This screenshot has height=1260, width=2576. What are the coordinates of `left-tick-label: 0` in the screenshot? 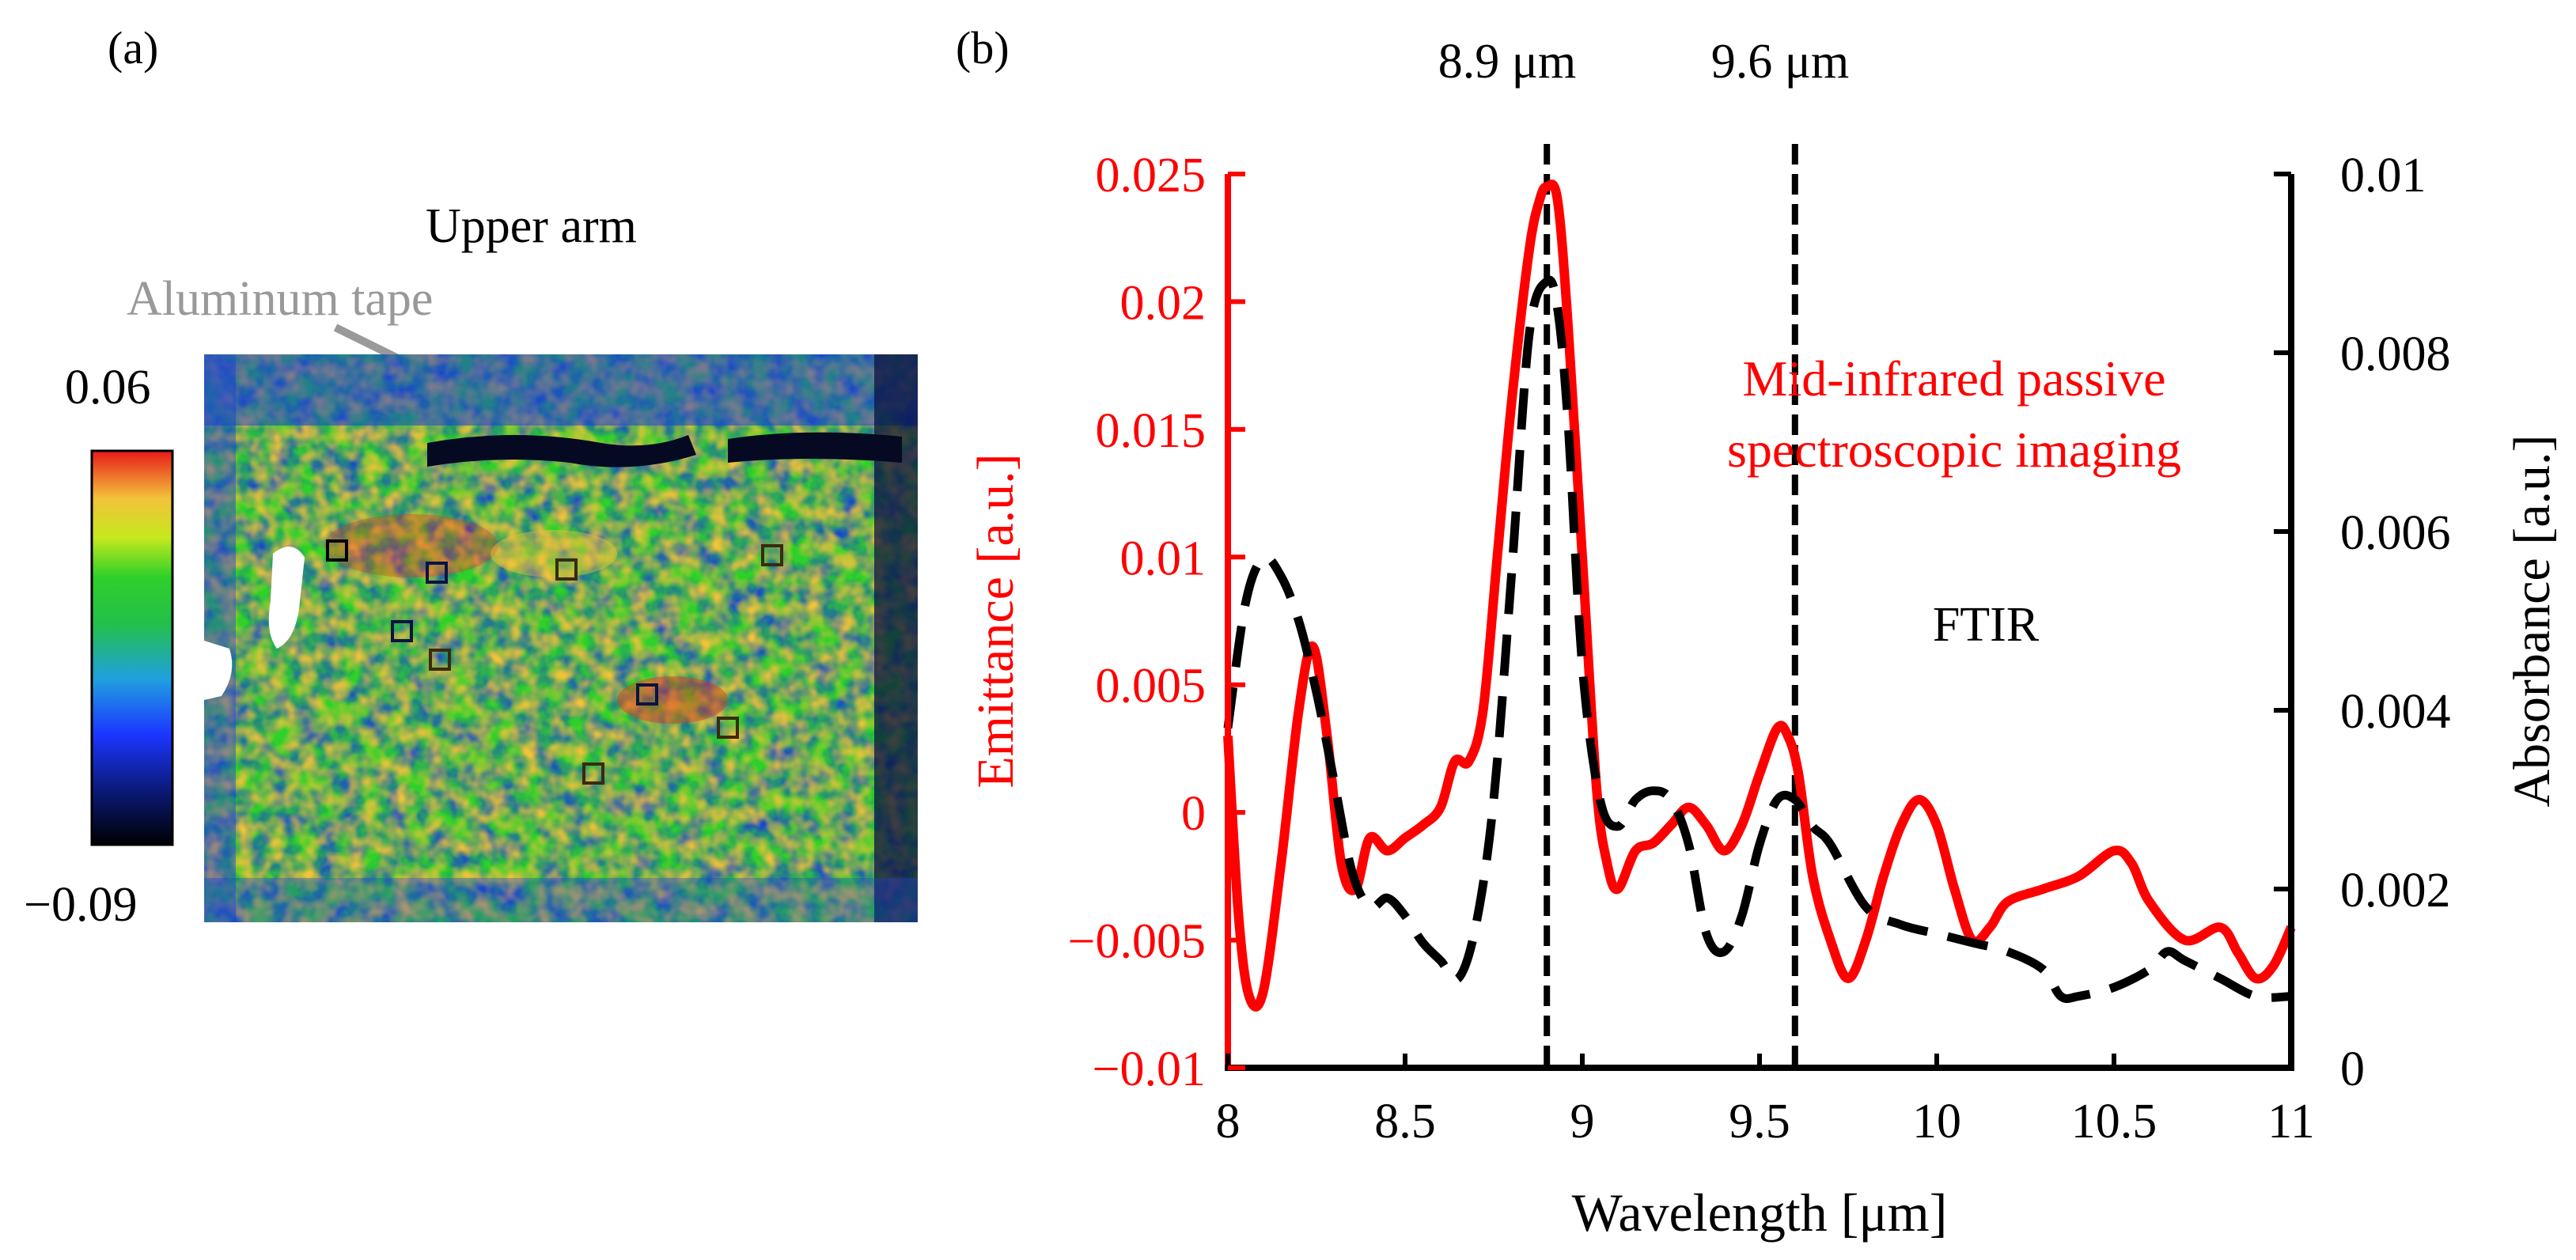 It's located at (1193, 814).